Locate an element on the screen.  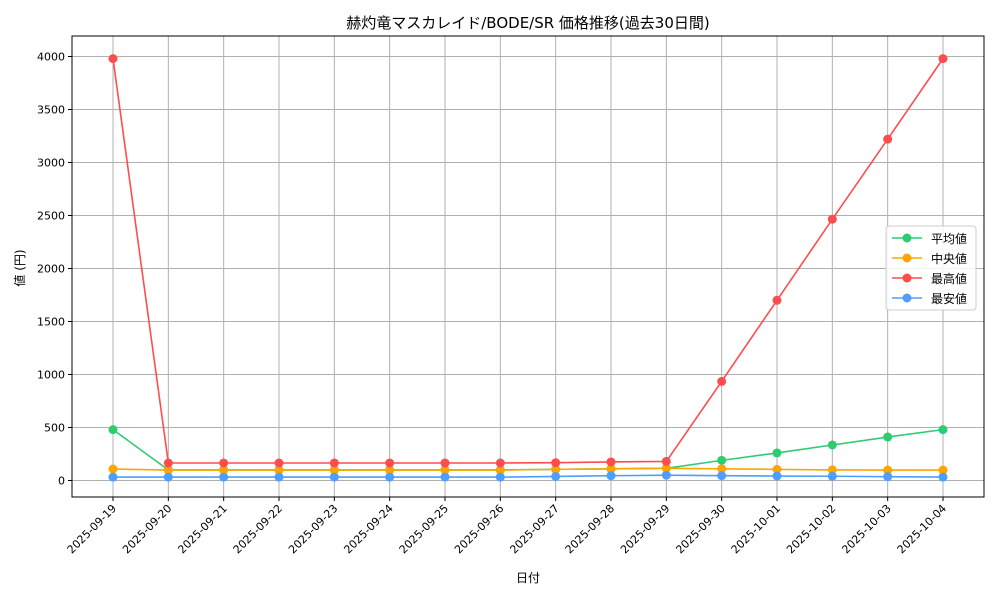
y-tick-label: 500 is located at coordinates (54, 428).